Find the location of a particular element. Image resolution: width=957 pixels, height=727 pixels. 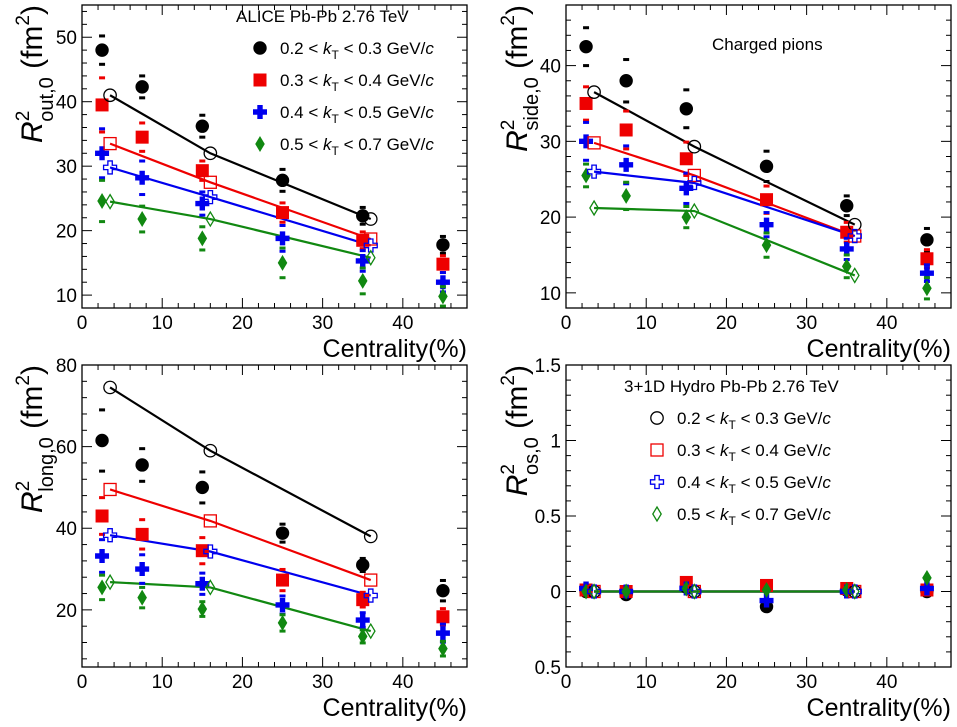

legend-marker-red is located at coordinates (260, 80).